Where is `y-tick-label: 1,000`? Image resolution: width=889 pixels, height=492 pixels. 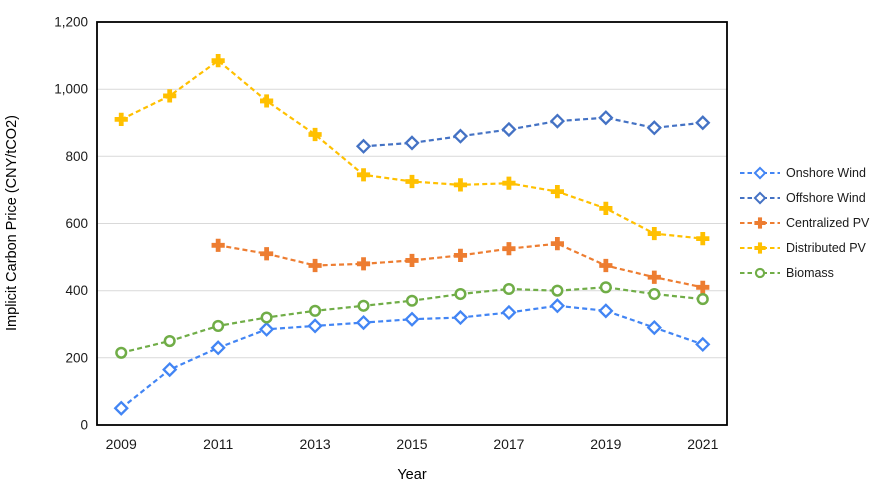
y-tick-label: 1,000 is located at coordinates (71, 89).